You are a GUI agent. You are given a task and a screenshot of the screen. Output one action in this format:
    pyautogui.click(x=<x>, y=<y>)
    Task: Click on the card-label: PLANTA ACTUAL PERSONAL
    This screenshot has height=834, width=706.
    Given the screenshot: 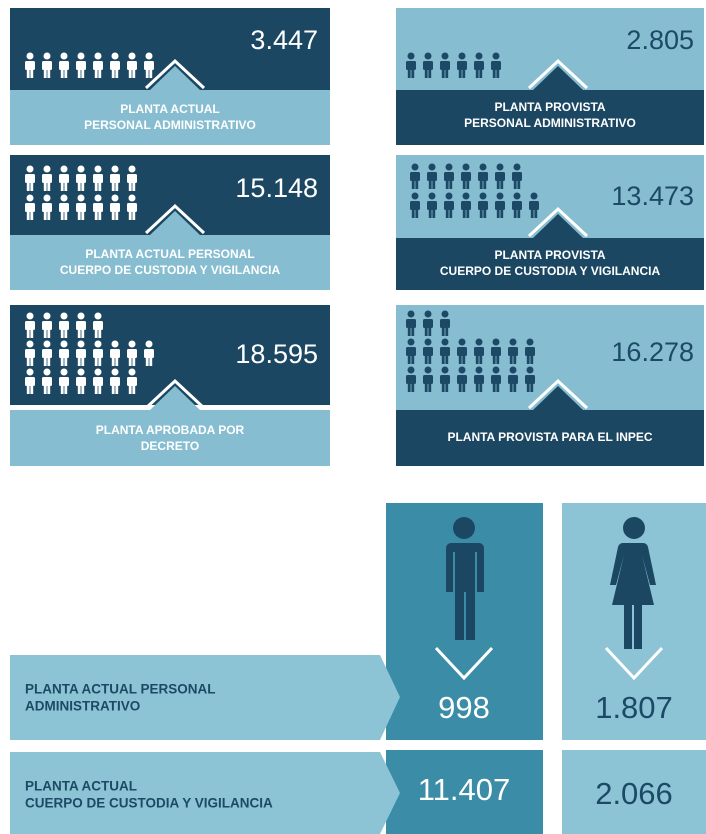 What is the action you would take?
    pyautogui.click(x=169, y=254)
    